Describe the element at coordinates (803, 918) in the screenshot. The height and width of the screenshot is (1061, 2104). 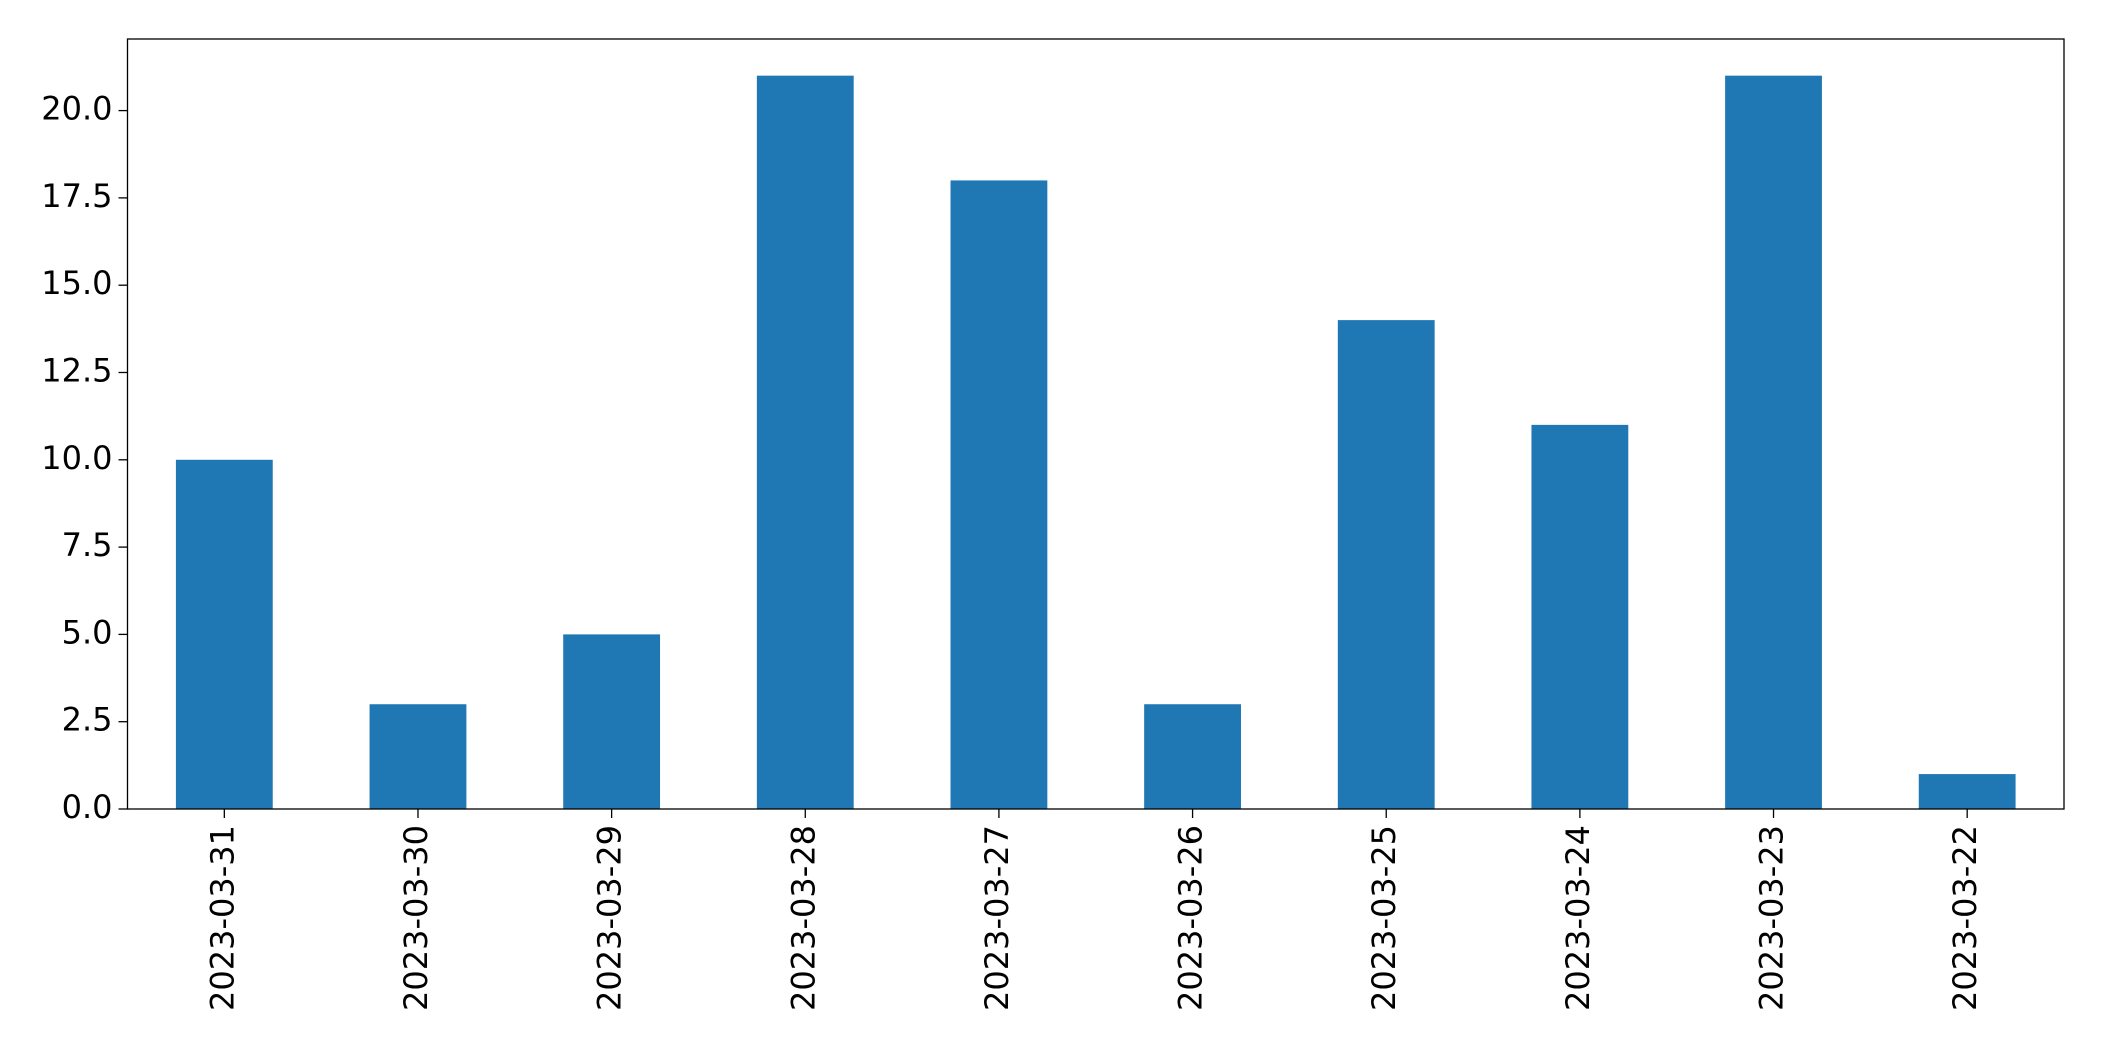
I see `x-tick-label: 2023-03-28` at that location.